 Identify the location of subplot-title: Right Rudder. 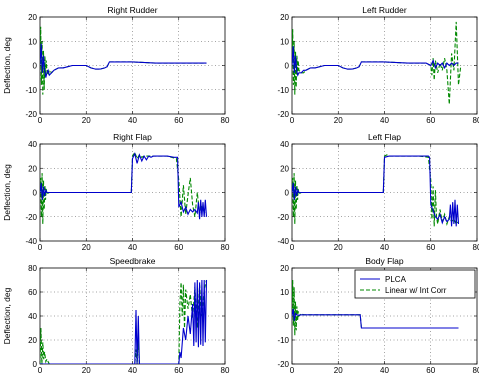
(132, 10).